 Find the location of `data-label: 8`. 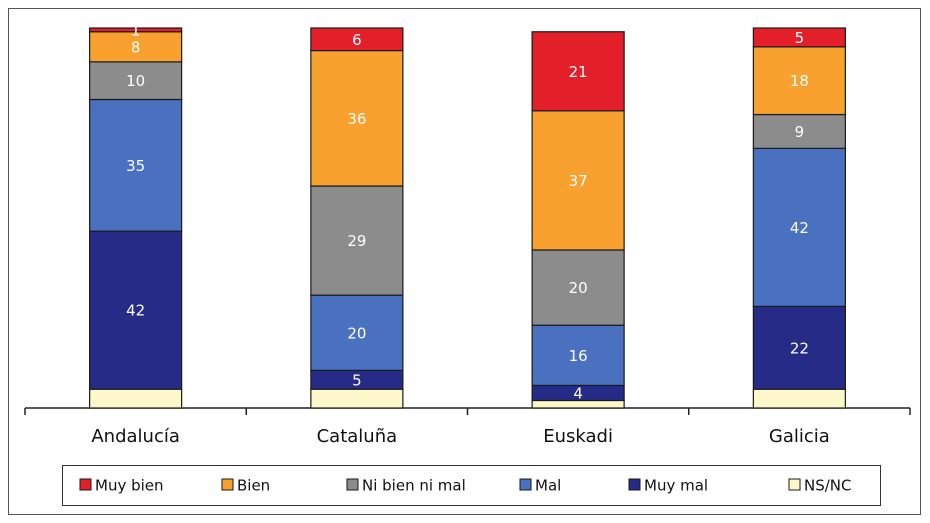

data-label: 8 is located at coordinates (136, 47).